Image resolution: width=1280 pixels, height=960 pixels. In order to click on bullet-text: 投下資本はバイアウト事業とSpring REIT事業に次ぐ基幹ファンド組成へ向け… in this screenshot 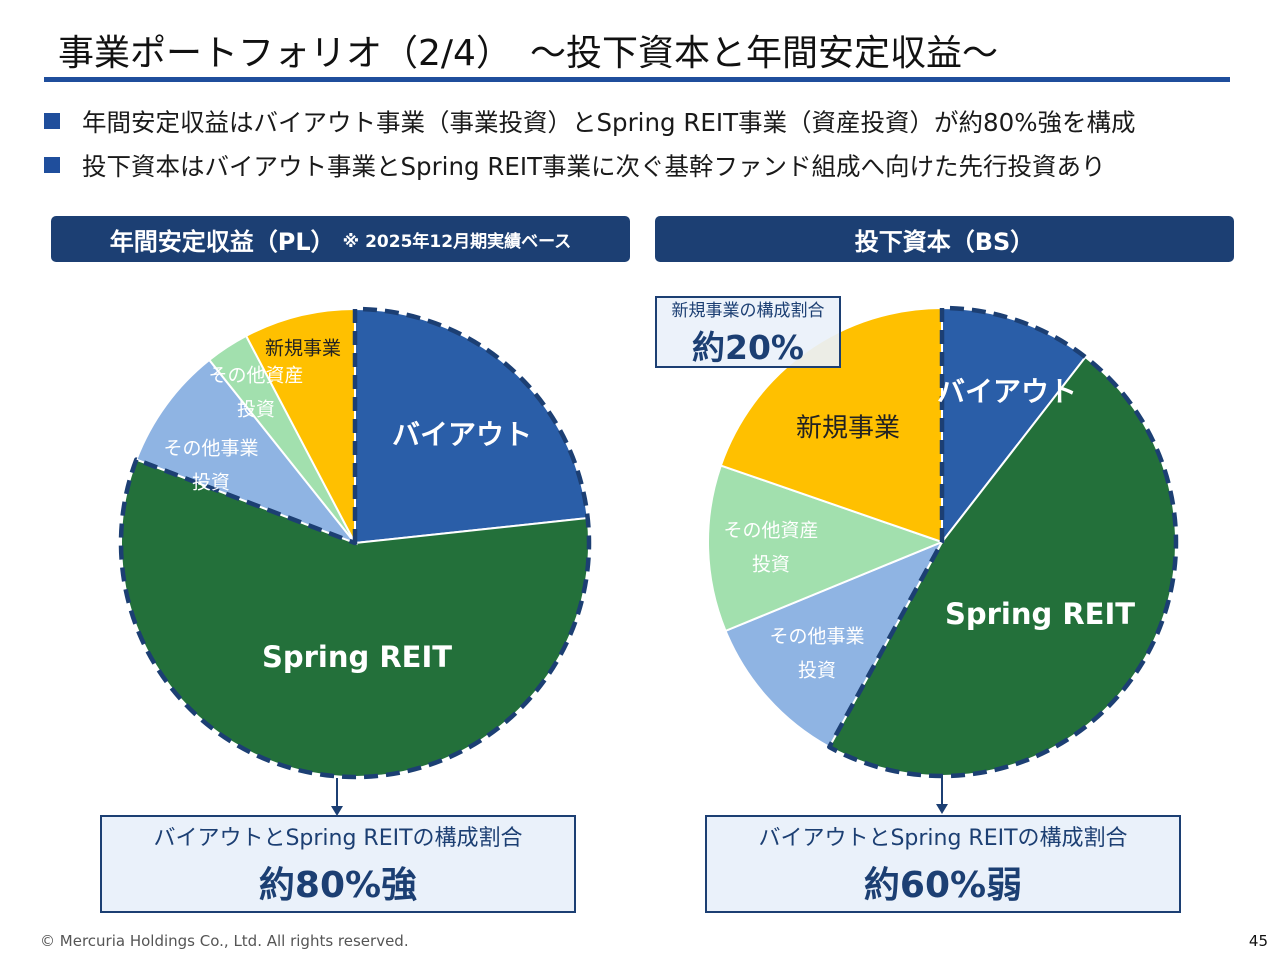, I will do `click(594, 166)`.